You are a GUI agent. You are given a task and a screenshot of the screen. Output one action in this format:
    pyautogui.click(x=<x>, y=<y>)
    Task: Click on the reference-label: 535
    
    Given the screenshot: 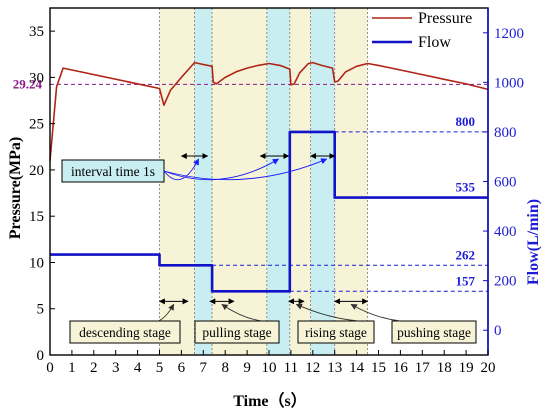 What is the action you would take?
    pyautogui.click(x=466, y=187)
    